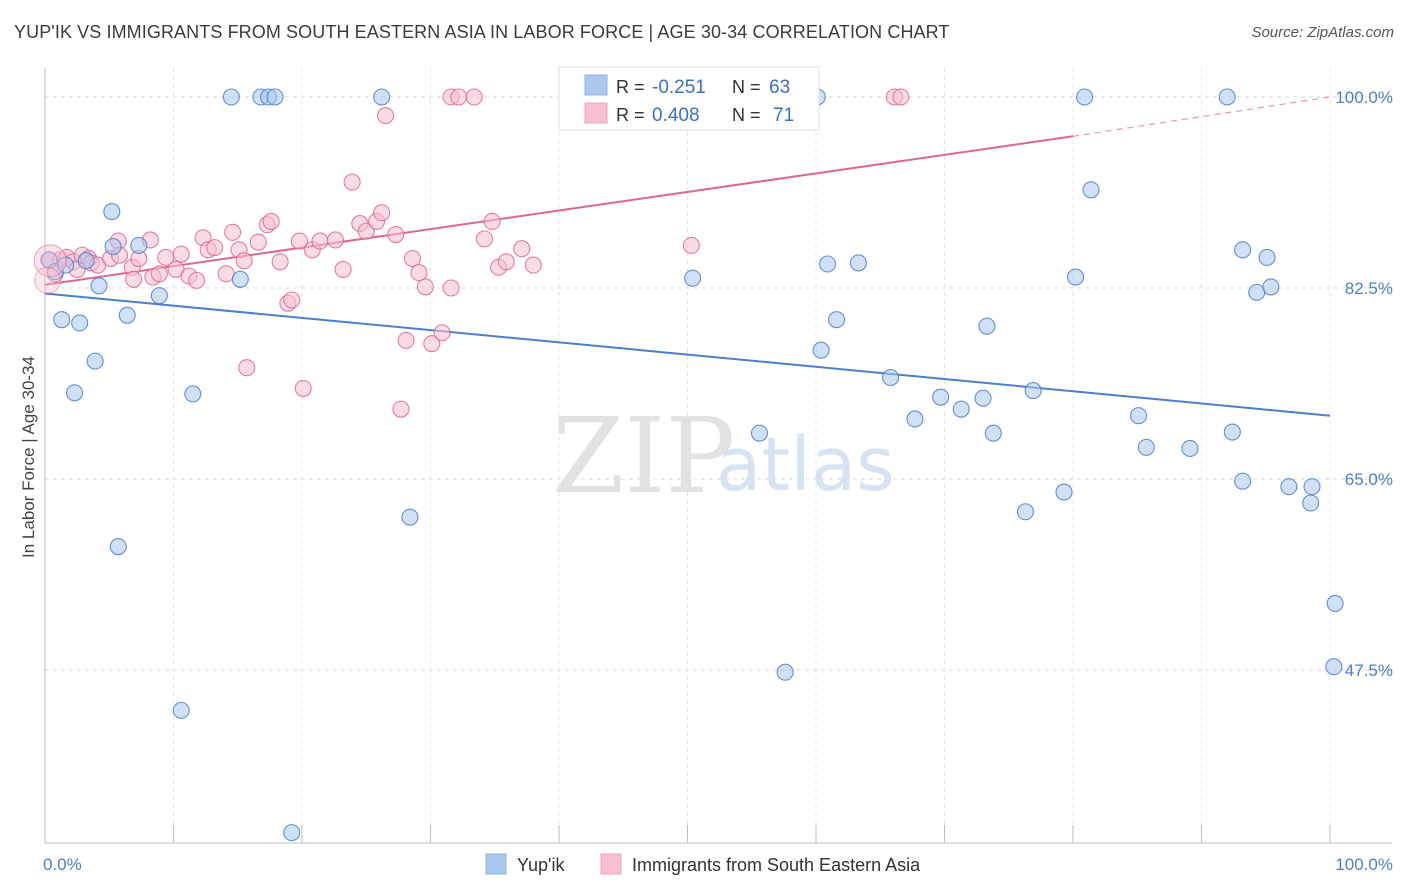 The width and height of the screenshot is (1406, 892). Describe the element at coordinates (1369, 670) in the screenshot. I see `y-tick-label: 47.5%` at that location.